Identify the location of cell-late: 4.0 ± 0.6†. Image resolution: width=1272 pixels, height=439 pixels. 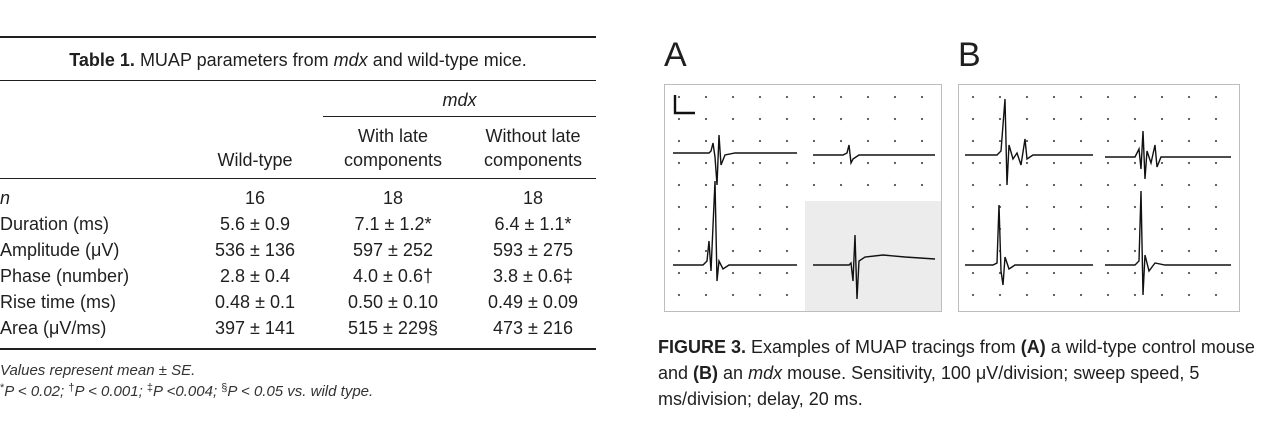
(393, 276).